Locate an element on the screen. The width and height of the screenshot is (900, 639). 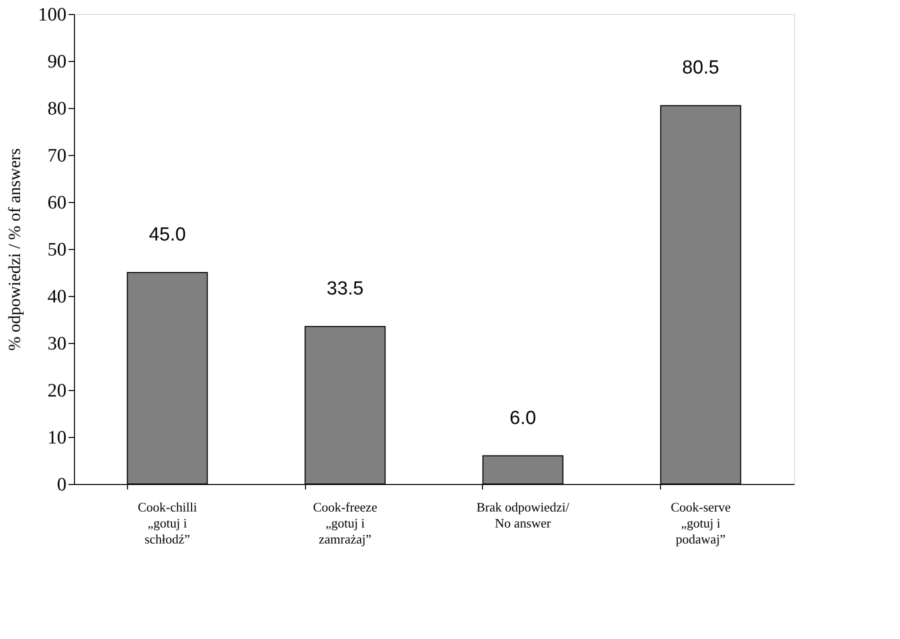
y-tick-label: 50 is located at coordinates (57, 250).